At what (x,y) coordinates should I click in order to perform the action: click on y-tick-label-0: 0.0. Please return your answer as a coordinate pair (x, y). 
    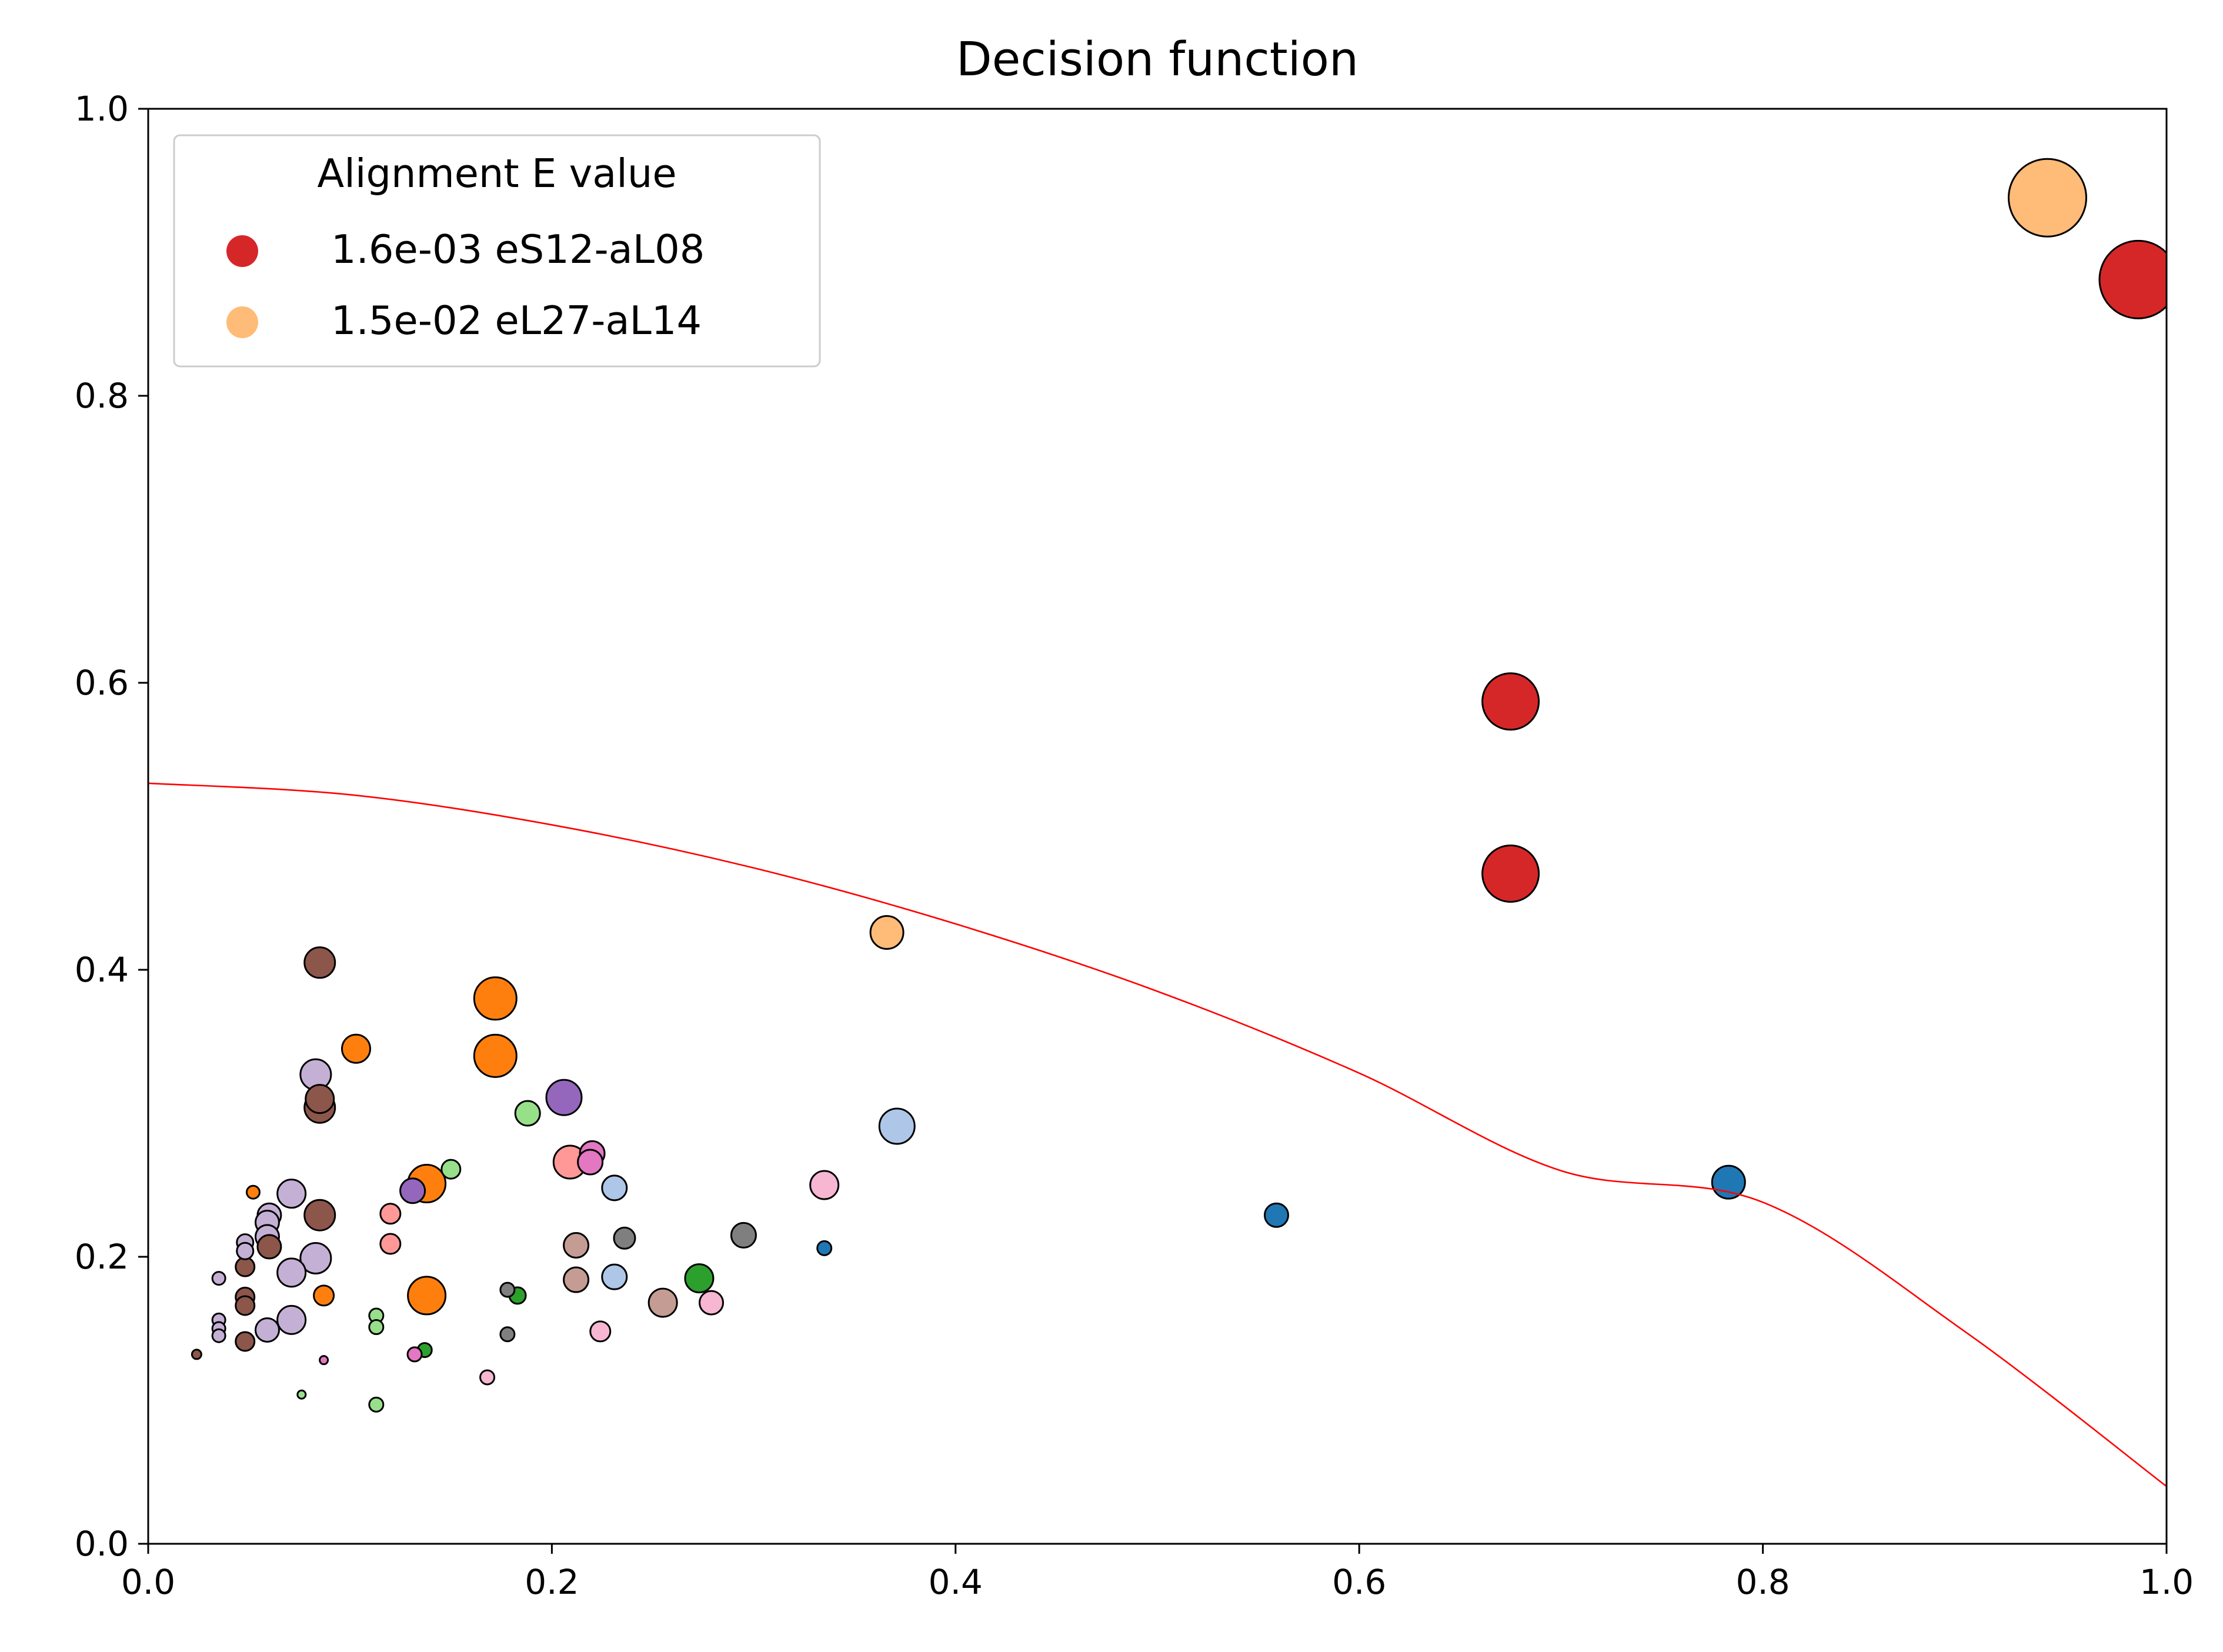
    Looking at the image, I should click on (102, 1544).